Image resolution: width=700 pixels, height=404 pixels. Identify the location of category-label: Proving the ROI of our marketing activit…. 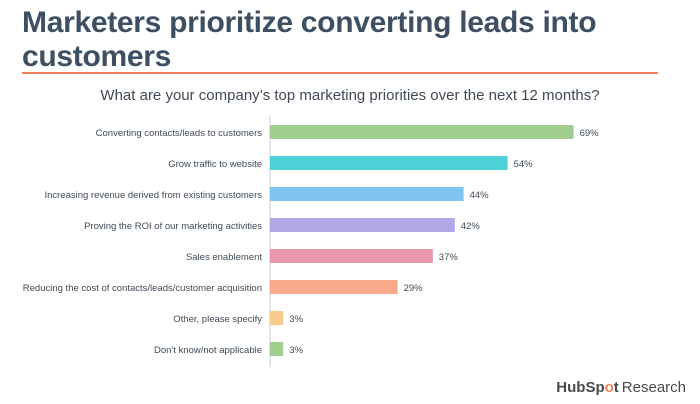
(173, 226).